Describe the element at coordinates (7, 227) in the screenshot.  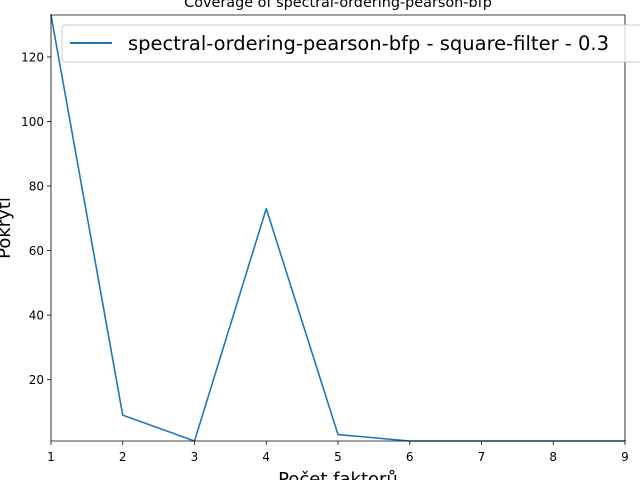
I see `y-axis-label: Pokrytí` at that location.